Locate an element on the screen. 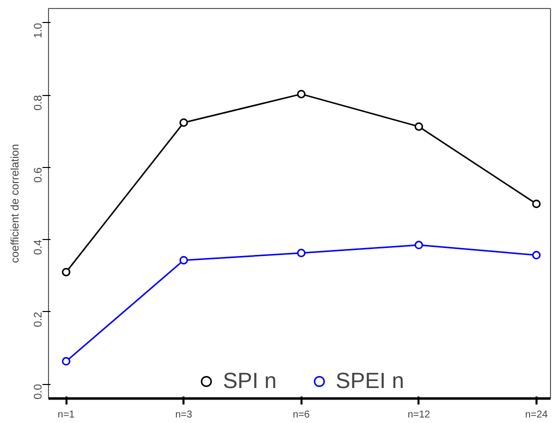  y-tick-label: 0.2 is located at coordinates (38, 320).